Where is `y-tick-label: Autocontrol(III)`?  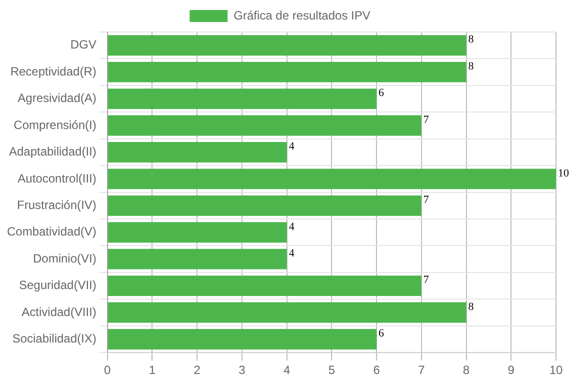 y-tick-label: Autocontrol(III) is located at coordinates (57, 178).